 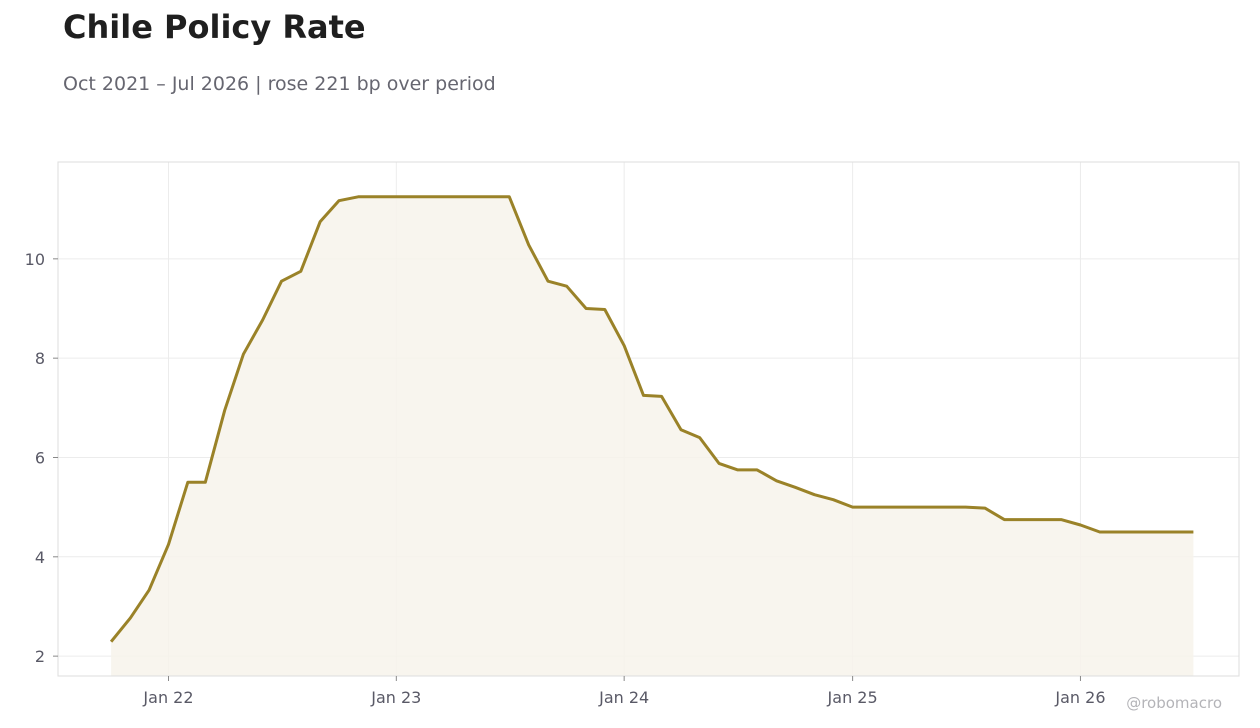 What do you see at coordinates (1079, 697) in the screenshot?
I see `x-tick-label: Jan 26` at bounding box center [1079, 697].